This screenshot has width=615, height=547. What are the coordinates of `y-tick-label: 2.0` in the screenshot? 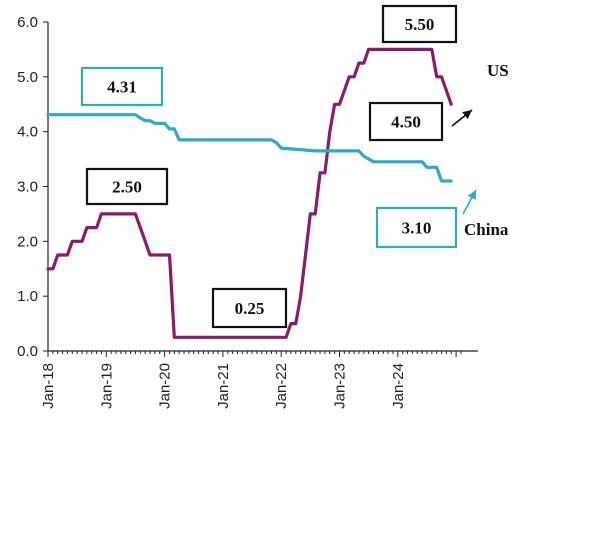 It's located at (27, 241).